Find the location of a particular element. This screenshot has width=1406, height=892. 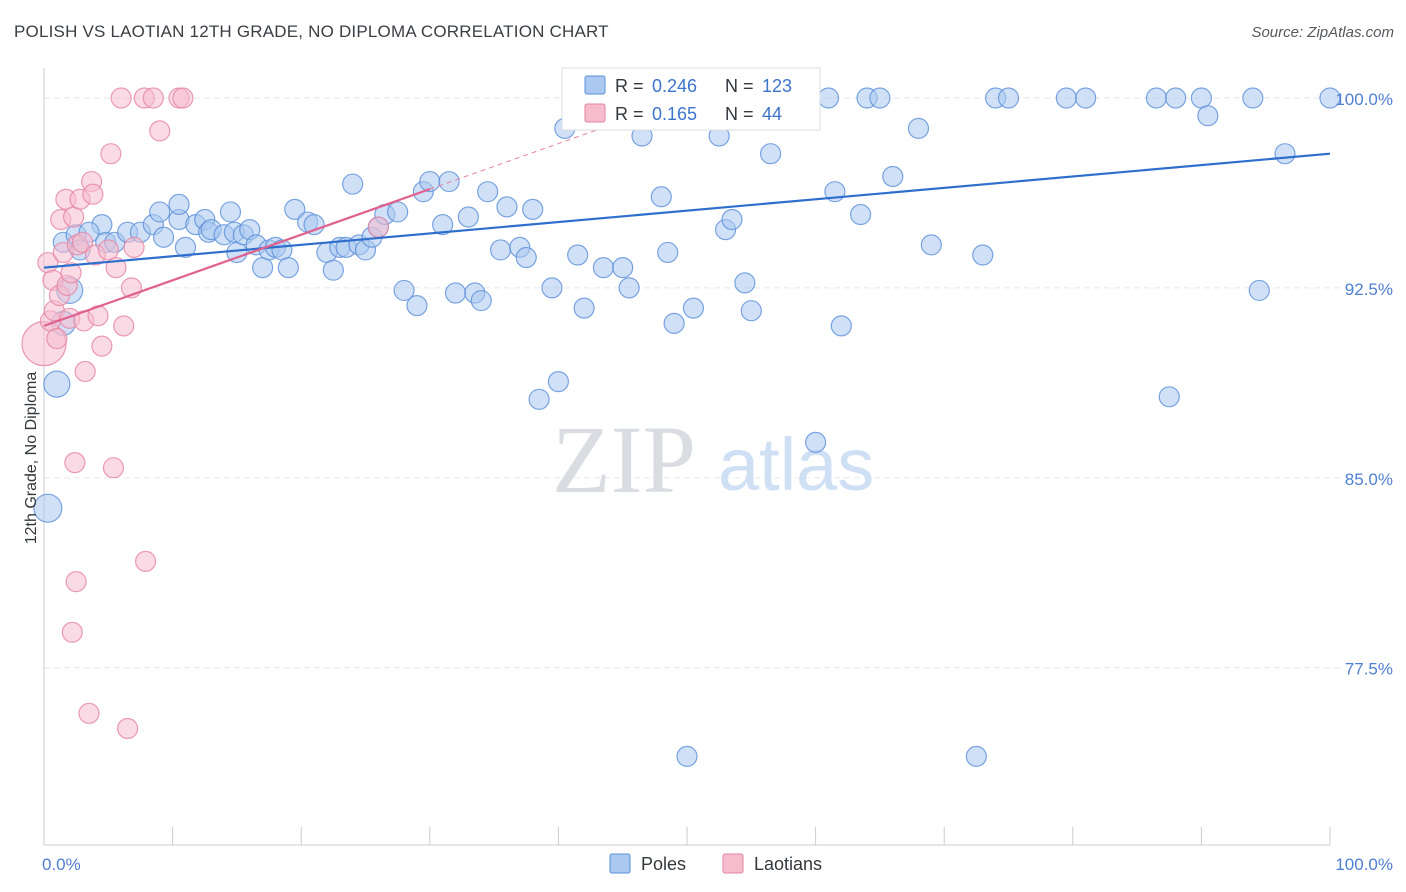

source-label: Source: ZipAtlas.com is located at coordinates (1322, 32).